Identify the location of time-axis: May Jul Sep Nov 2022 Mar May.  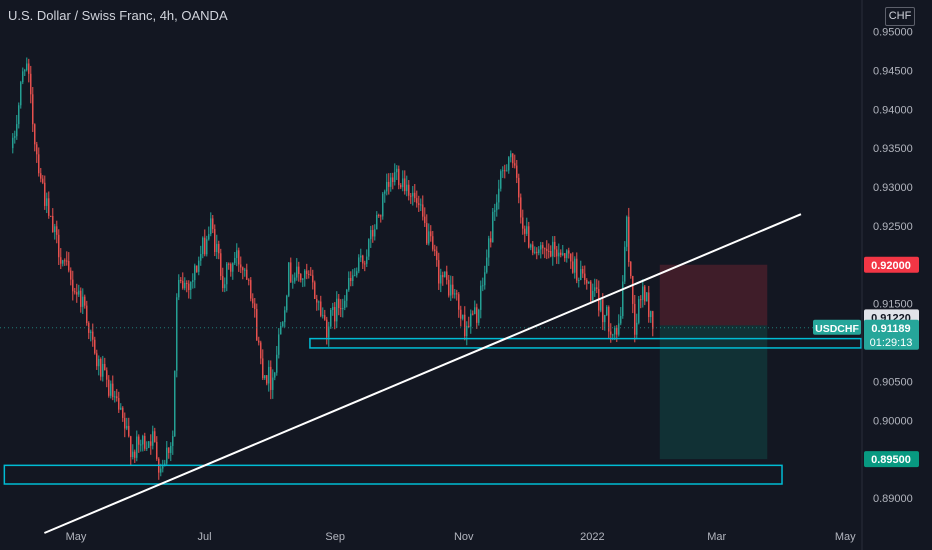
(461, 537).